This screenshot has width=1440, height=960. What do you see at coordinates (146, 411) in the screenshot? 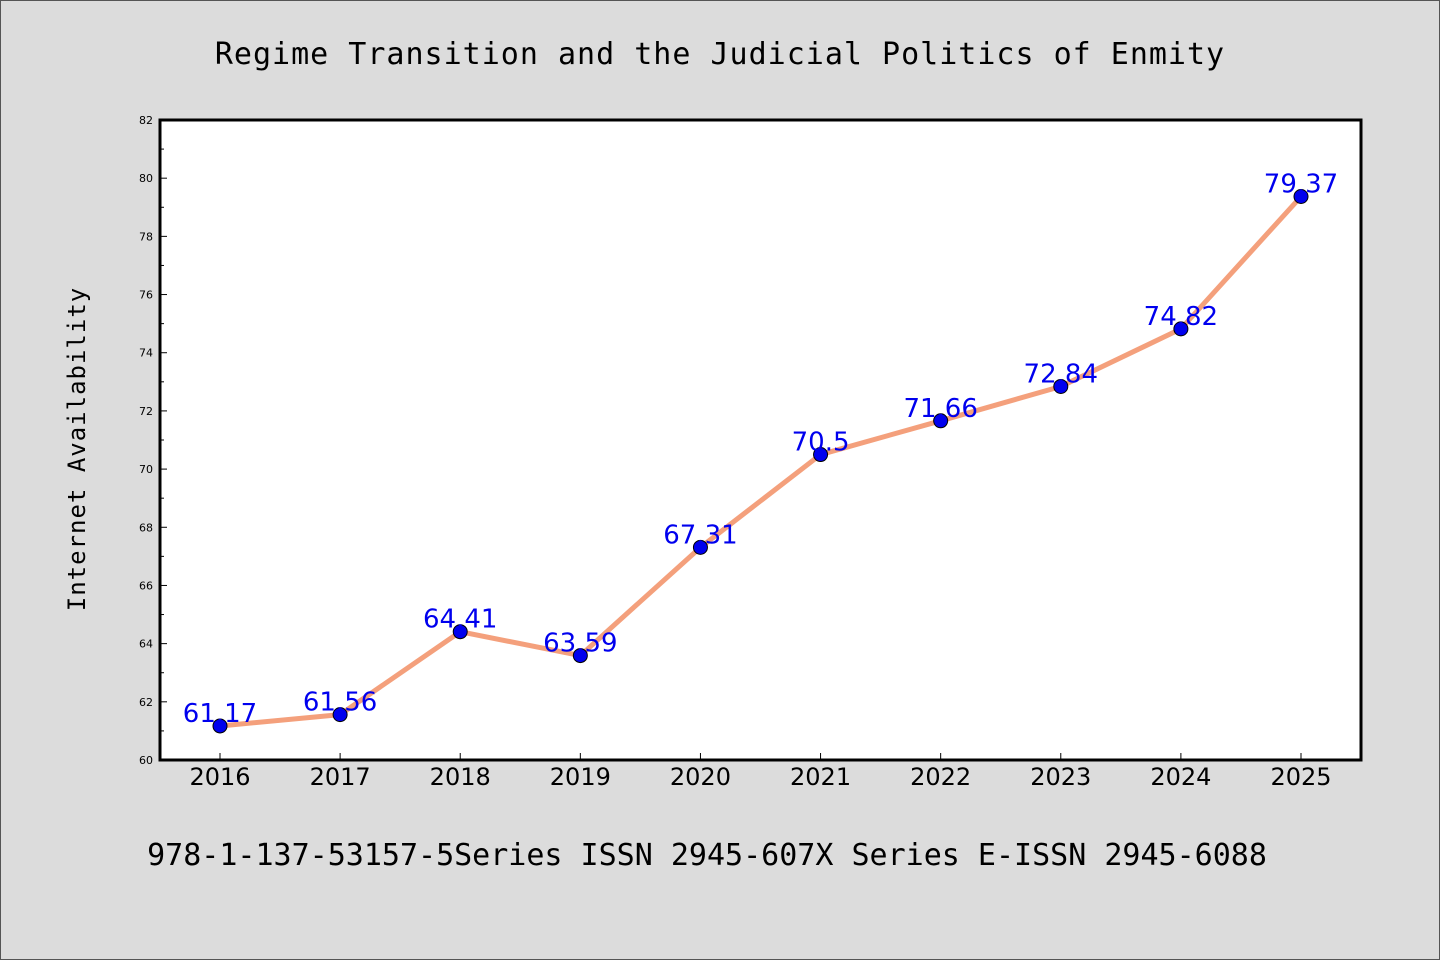
I see `y-tick-label: 72` at bounding box center [146, 411].